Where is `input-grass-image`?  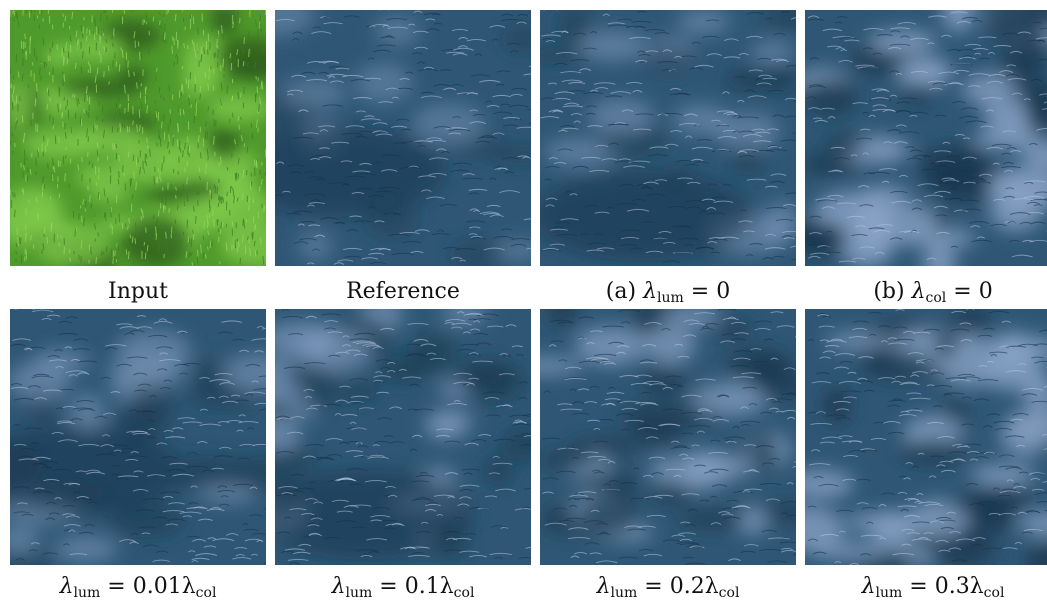
input-grass-image is located at coordinates (138, 138).